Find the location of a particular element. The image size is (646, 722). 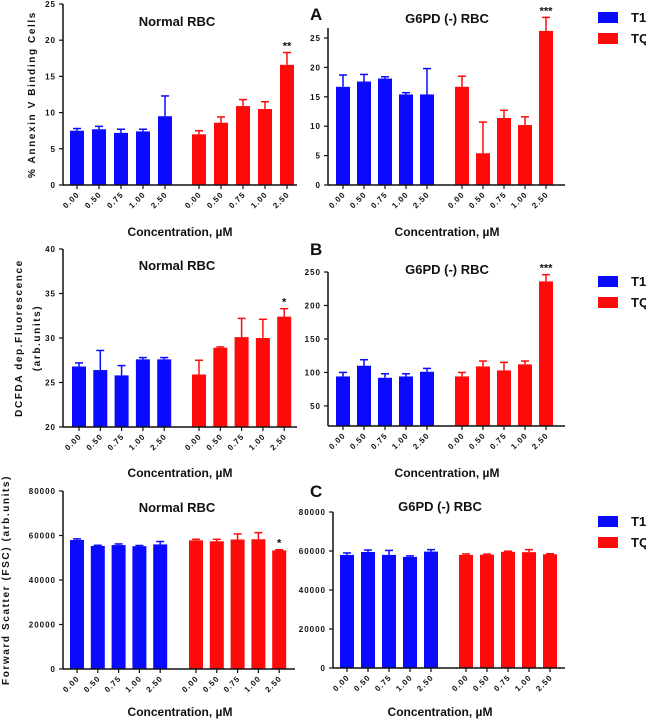

y-tick-label: 60000 is located at coordinates (312, 551).